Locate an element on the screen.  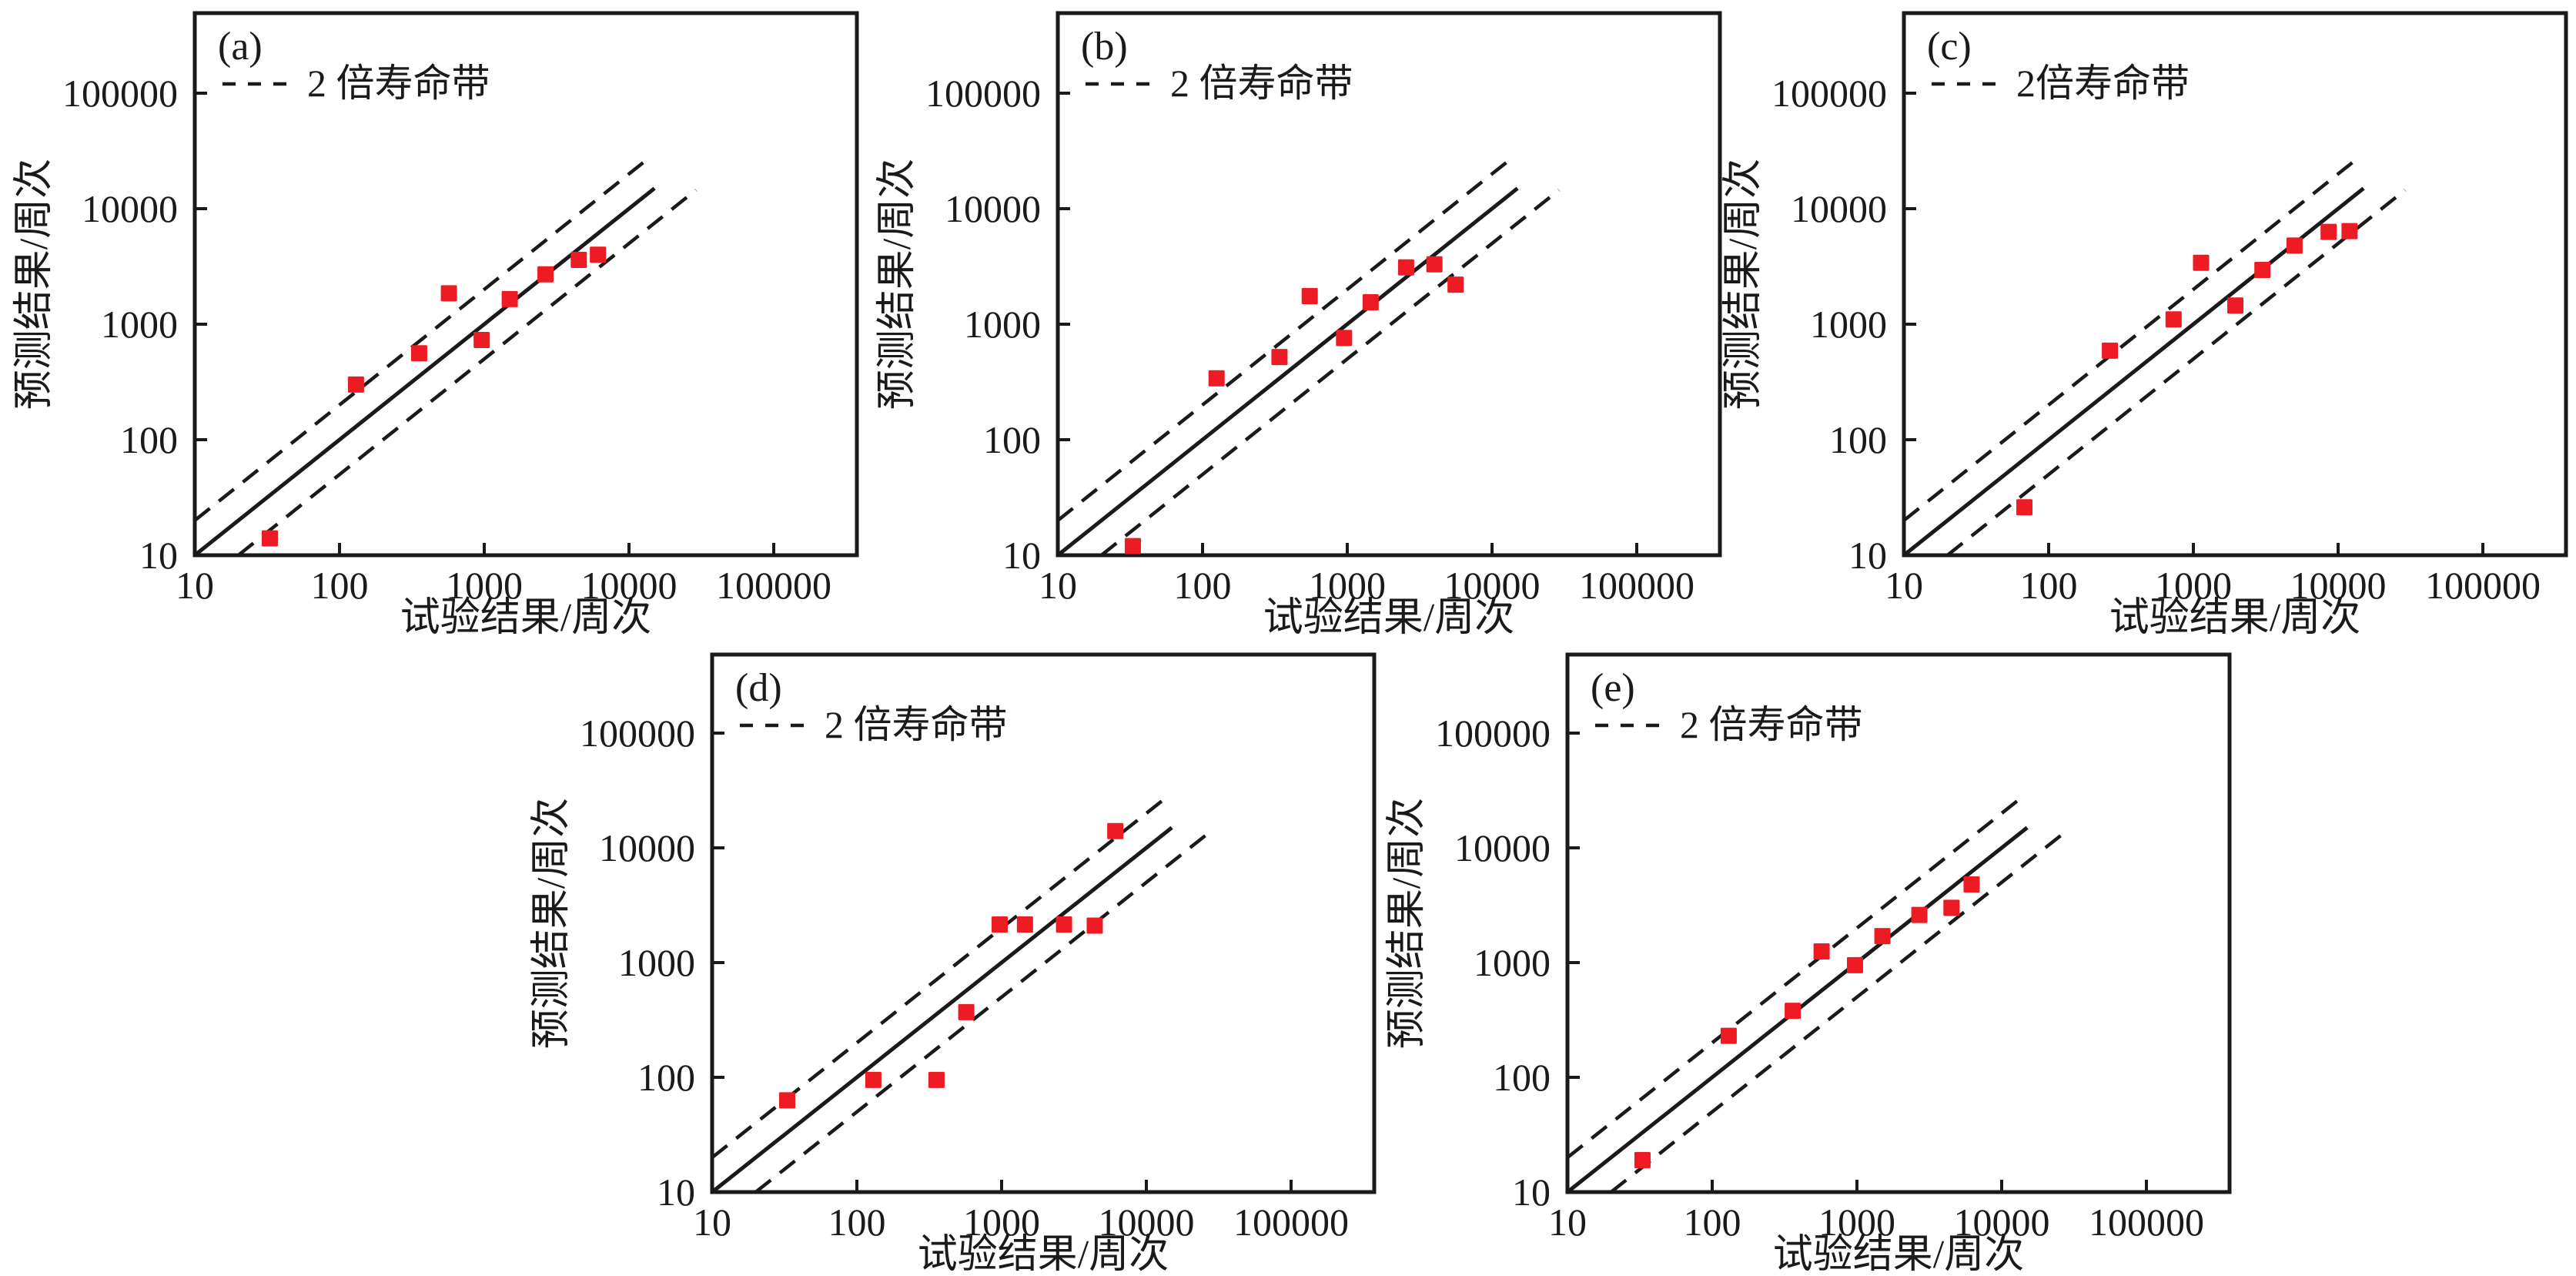
panel-title: (d) is located at coordinates (759, 688).